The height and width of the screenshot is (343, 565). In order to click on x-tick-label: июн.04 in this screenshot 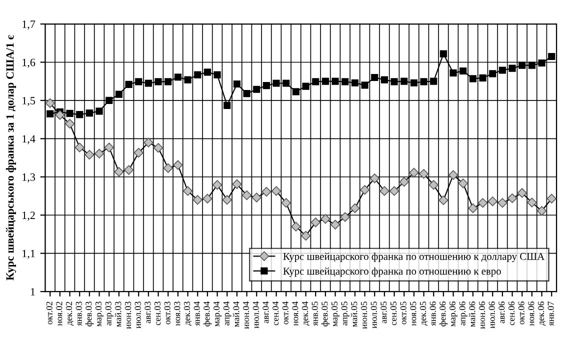, I will do `click(246, 315)`.